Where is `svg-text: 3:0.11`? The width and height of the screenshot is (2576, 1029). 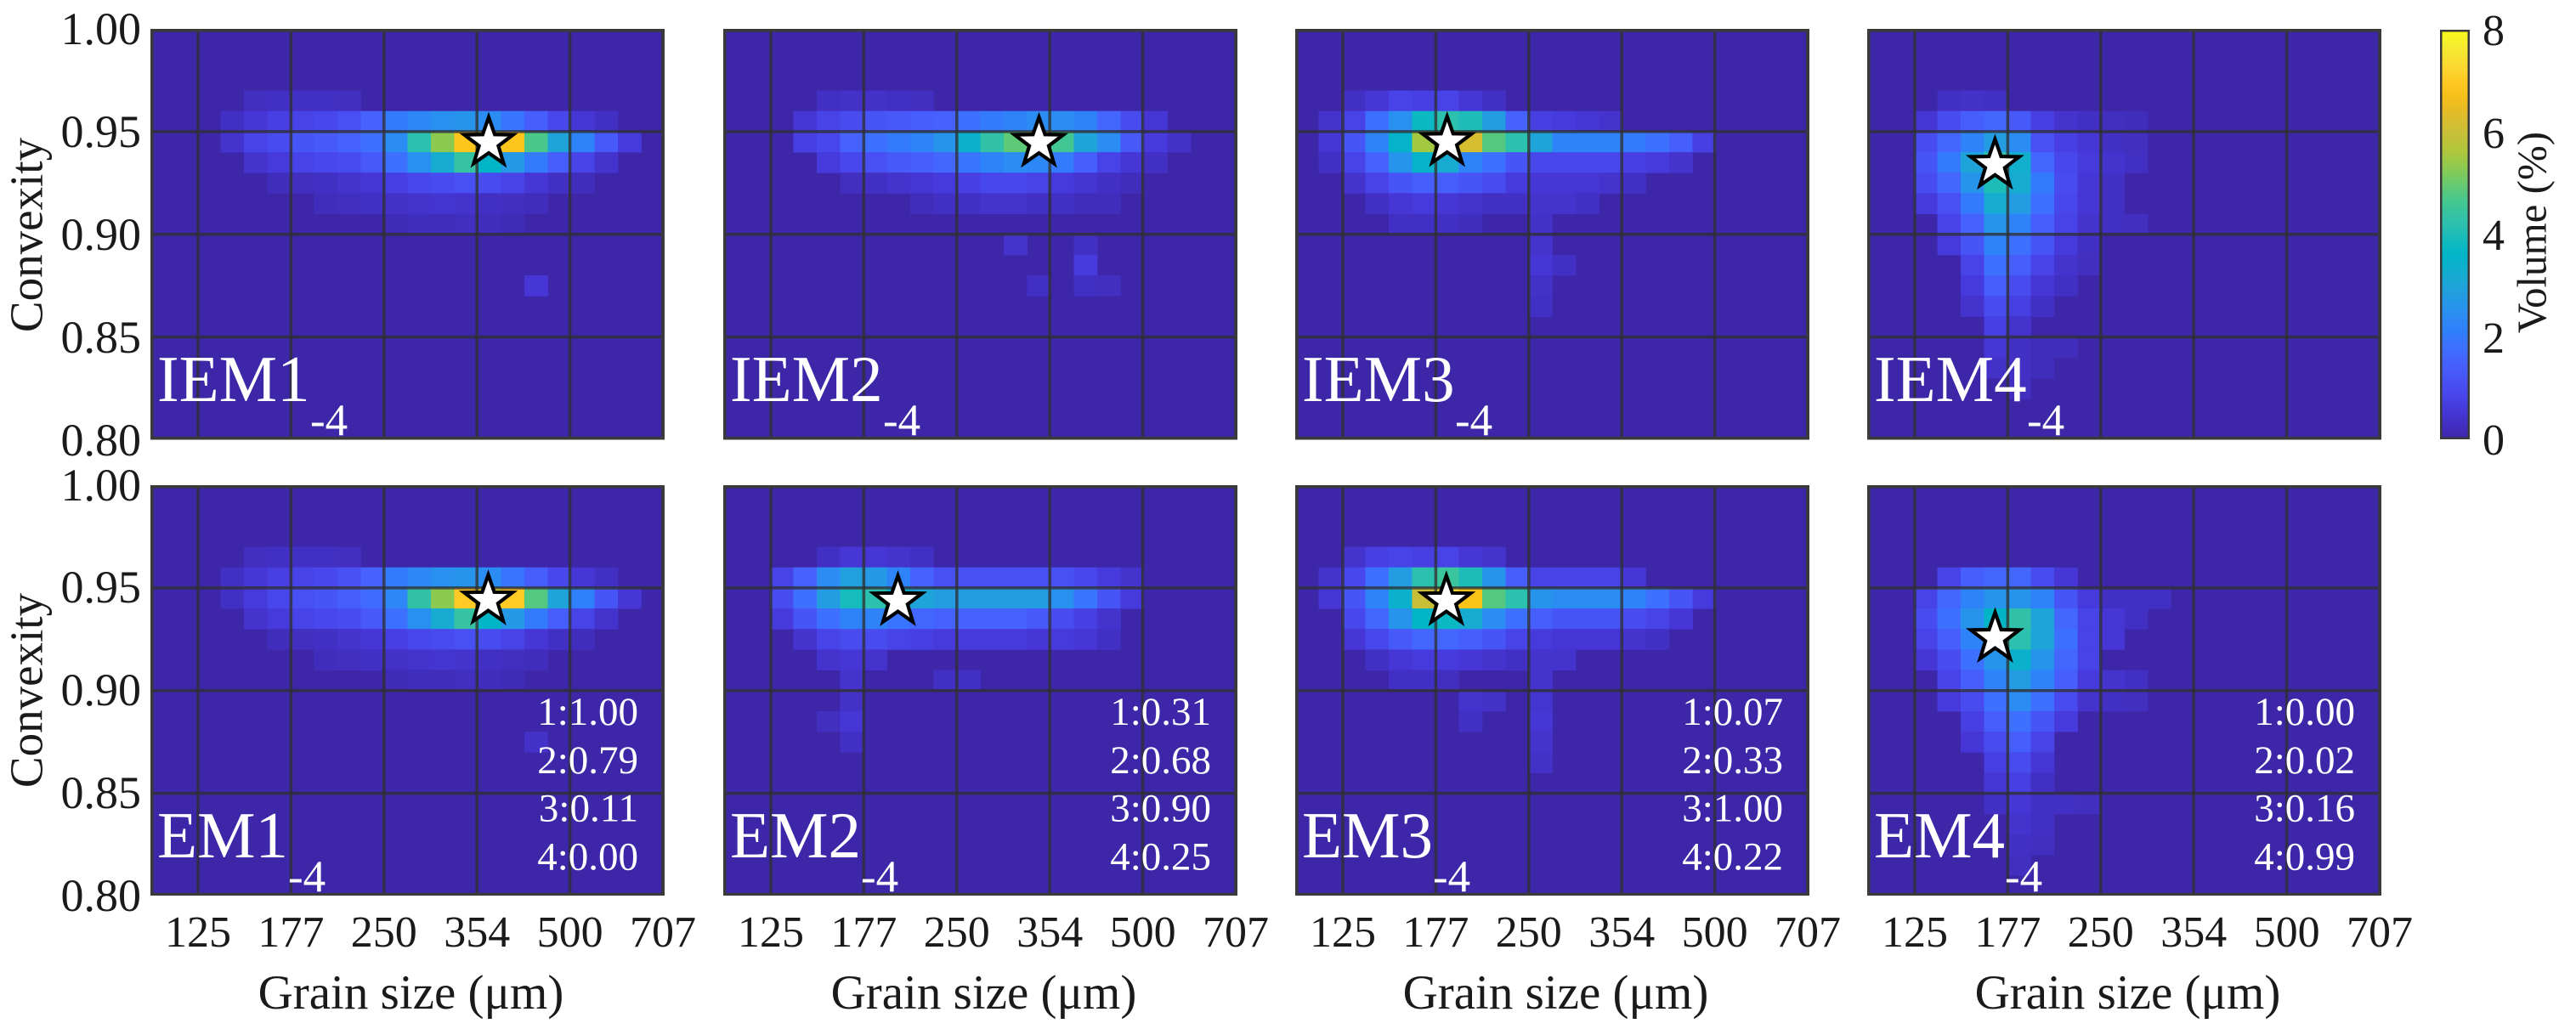 svg-text: 3:0.11 is located at coordinates (588, 808).